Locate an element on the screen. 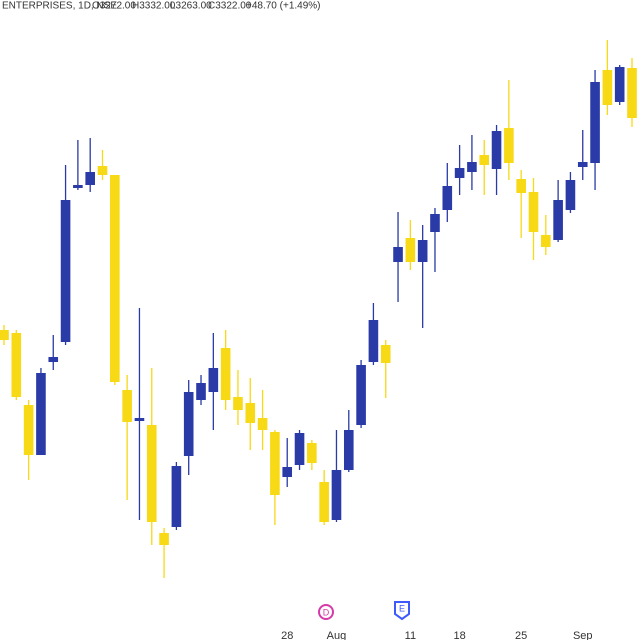 This screenshot has height=640, width=640. x-tick-label: Aug is located at coordinates (337, 635).